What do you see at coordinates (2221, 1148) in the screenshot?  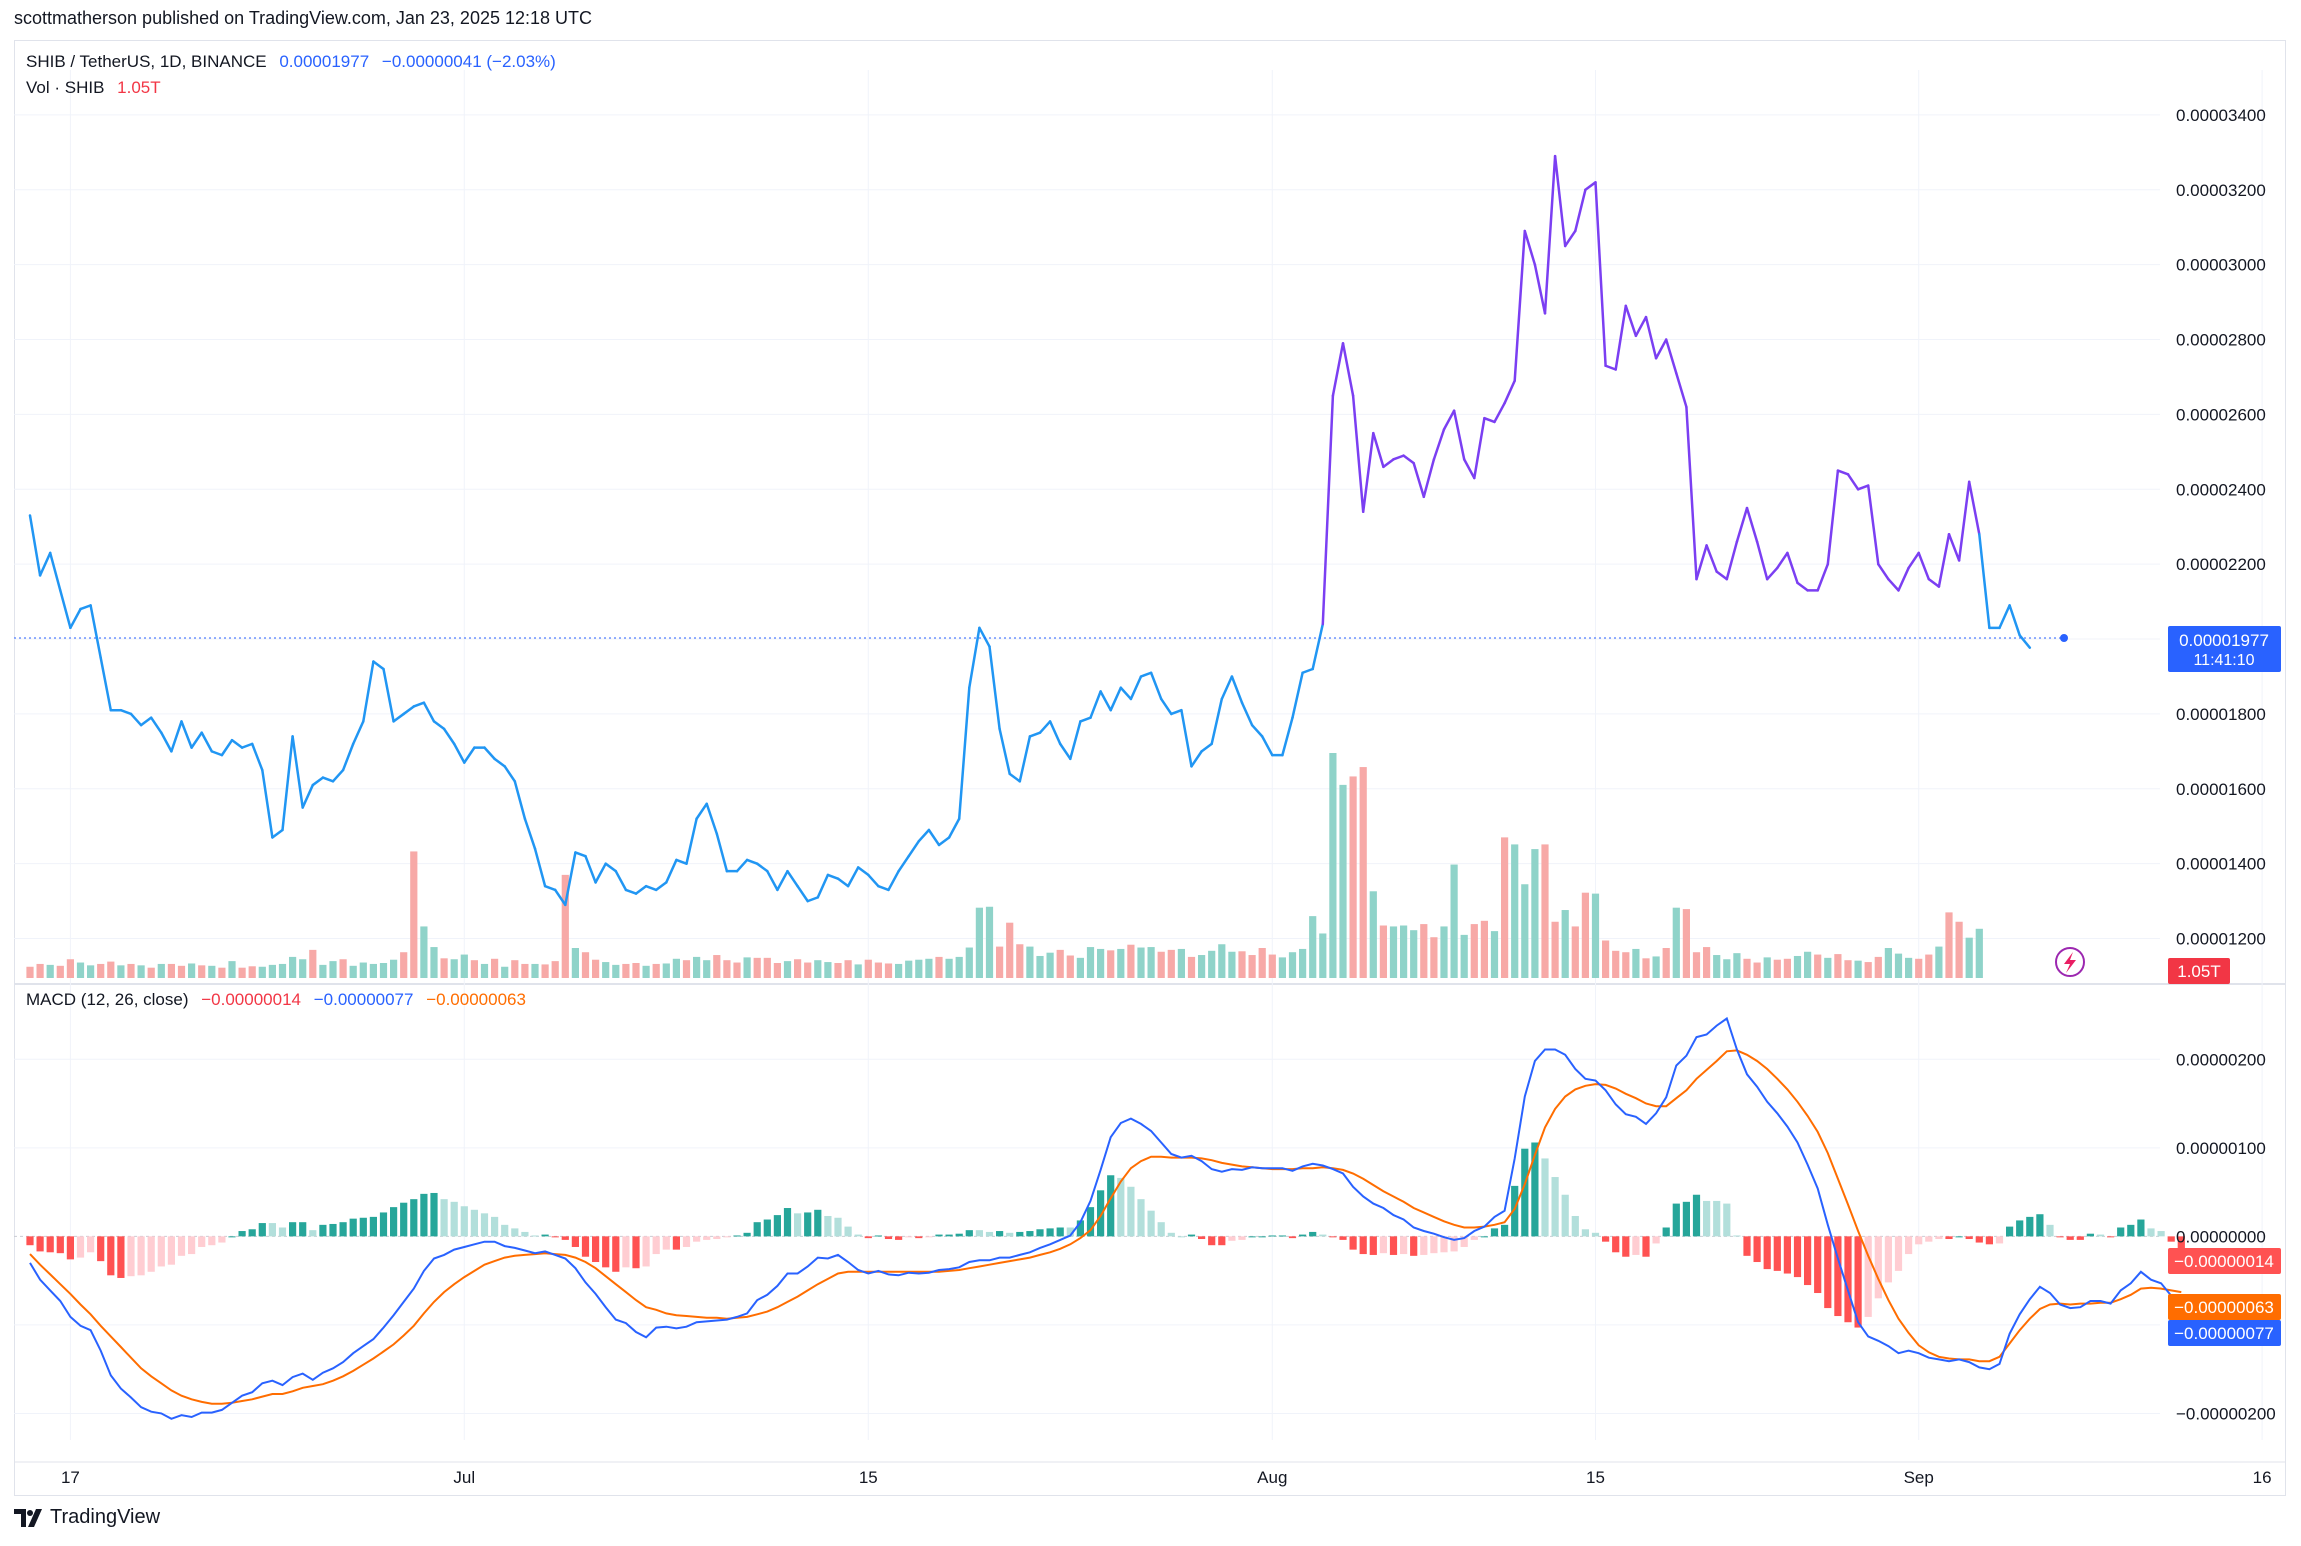 I see `macd-tick-label: 0.00000100` at bounding box center [2221, 1148].